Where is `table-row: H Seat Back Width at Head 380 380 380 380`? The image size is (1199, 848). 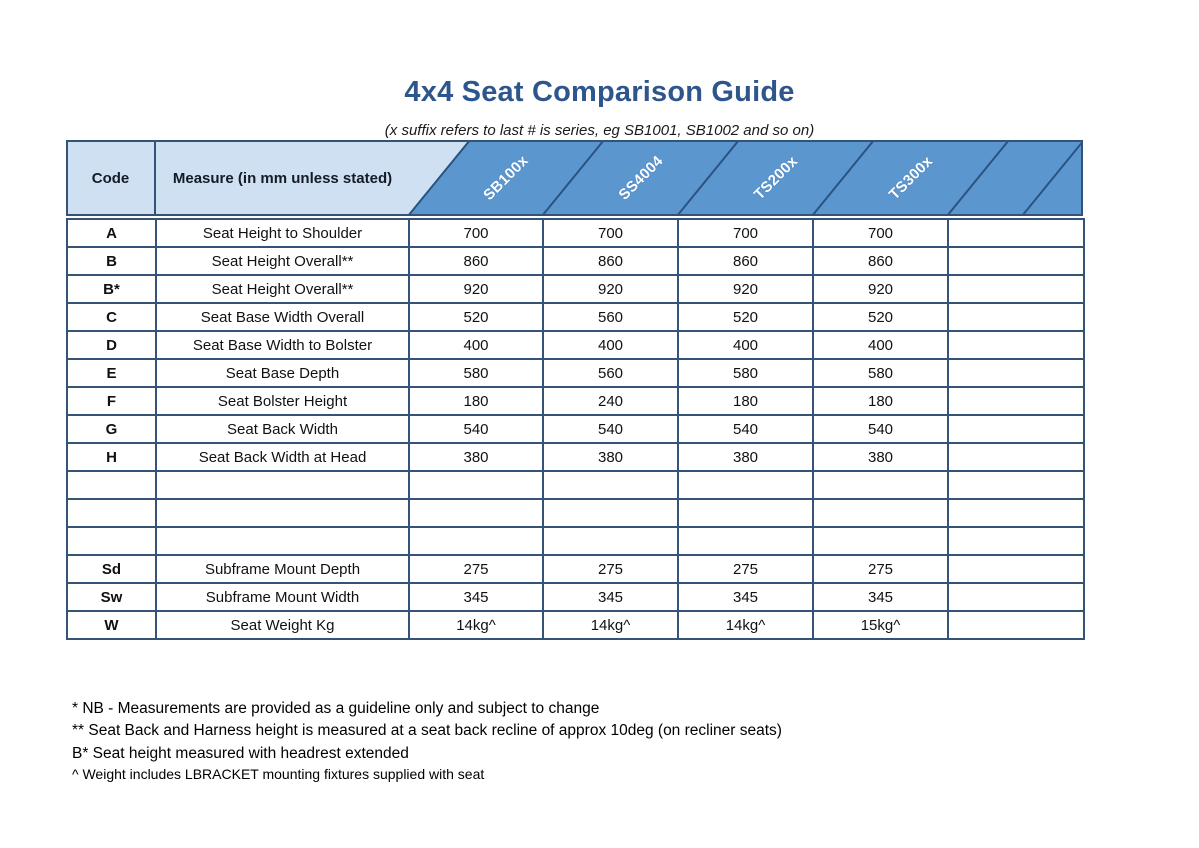
table-row: H Seat Back Width at Head 380 380 380 380 is located at coordinates (575, 457).